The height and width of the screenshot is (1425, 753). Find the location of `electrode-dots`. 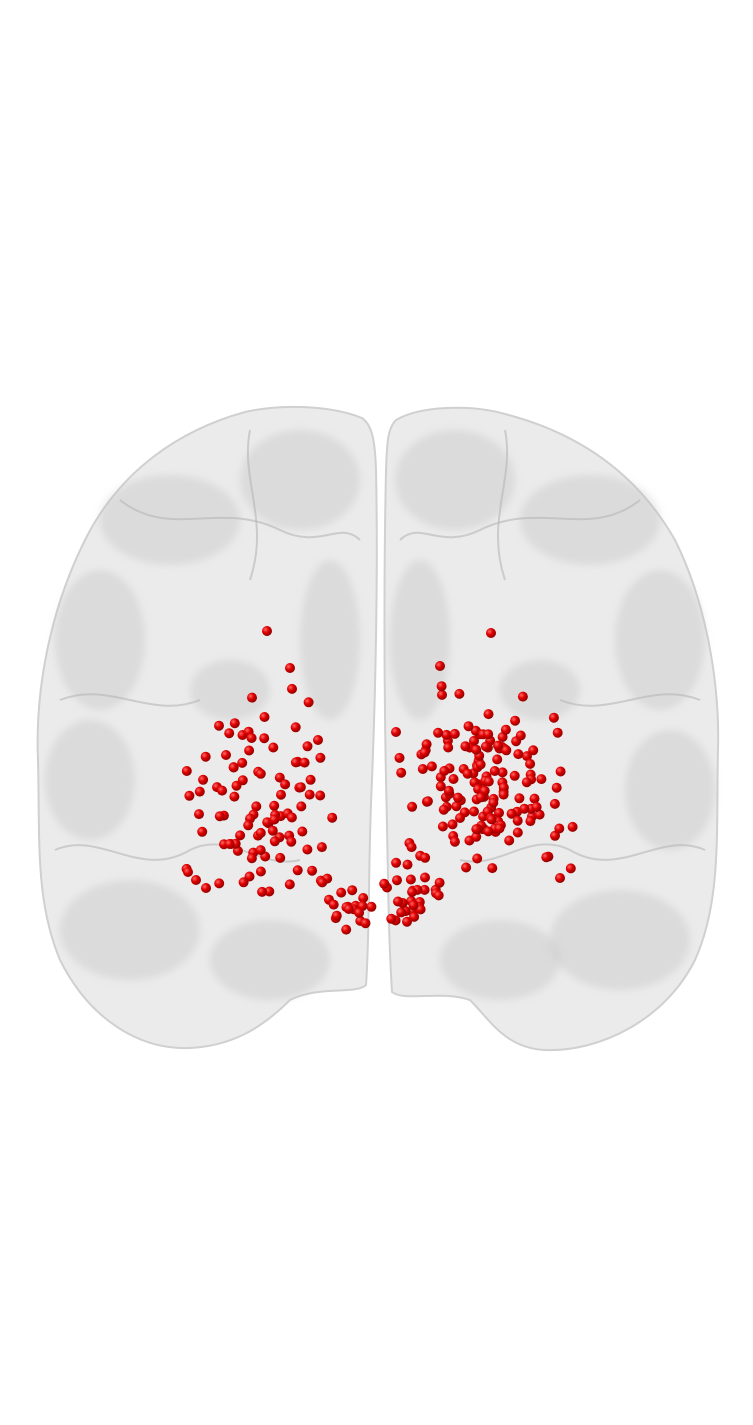

electrode-dots is located at coordinates (379, 780).